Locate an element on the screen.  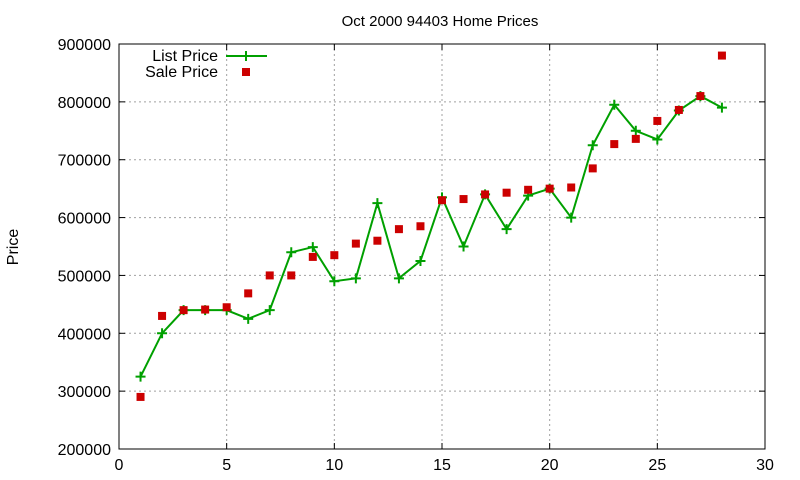
x-tick-label: 30 is located at coordinates (765, 465).